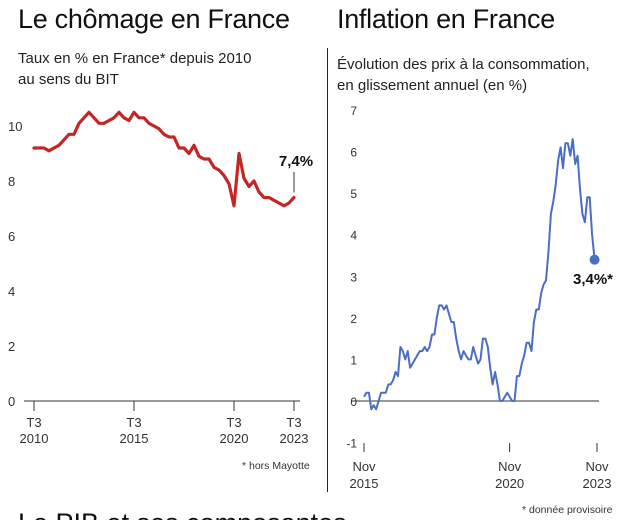 The height and width of the screenshot is (520, 637). What do you see at coordinates (351, 444) in the screenshot?
I see `y-tick-label: -1` at bounding box center [351, 444].